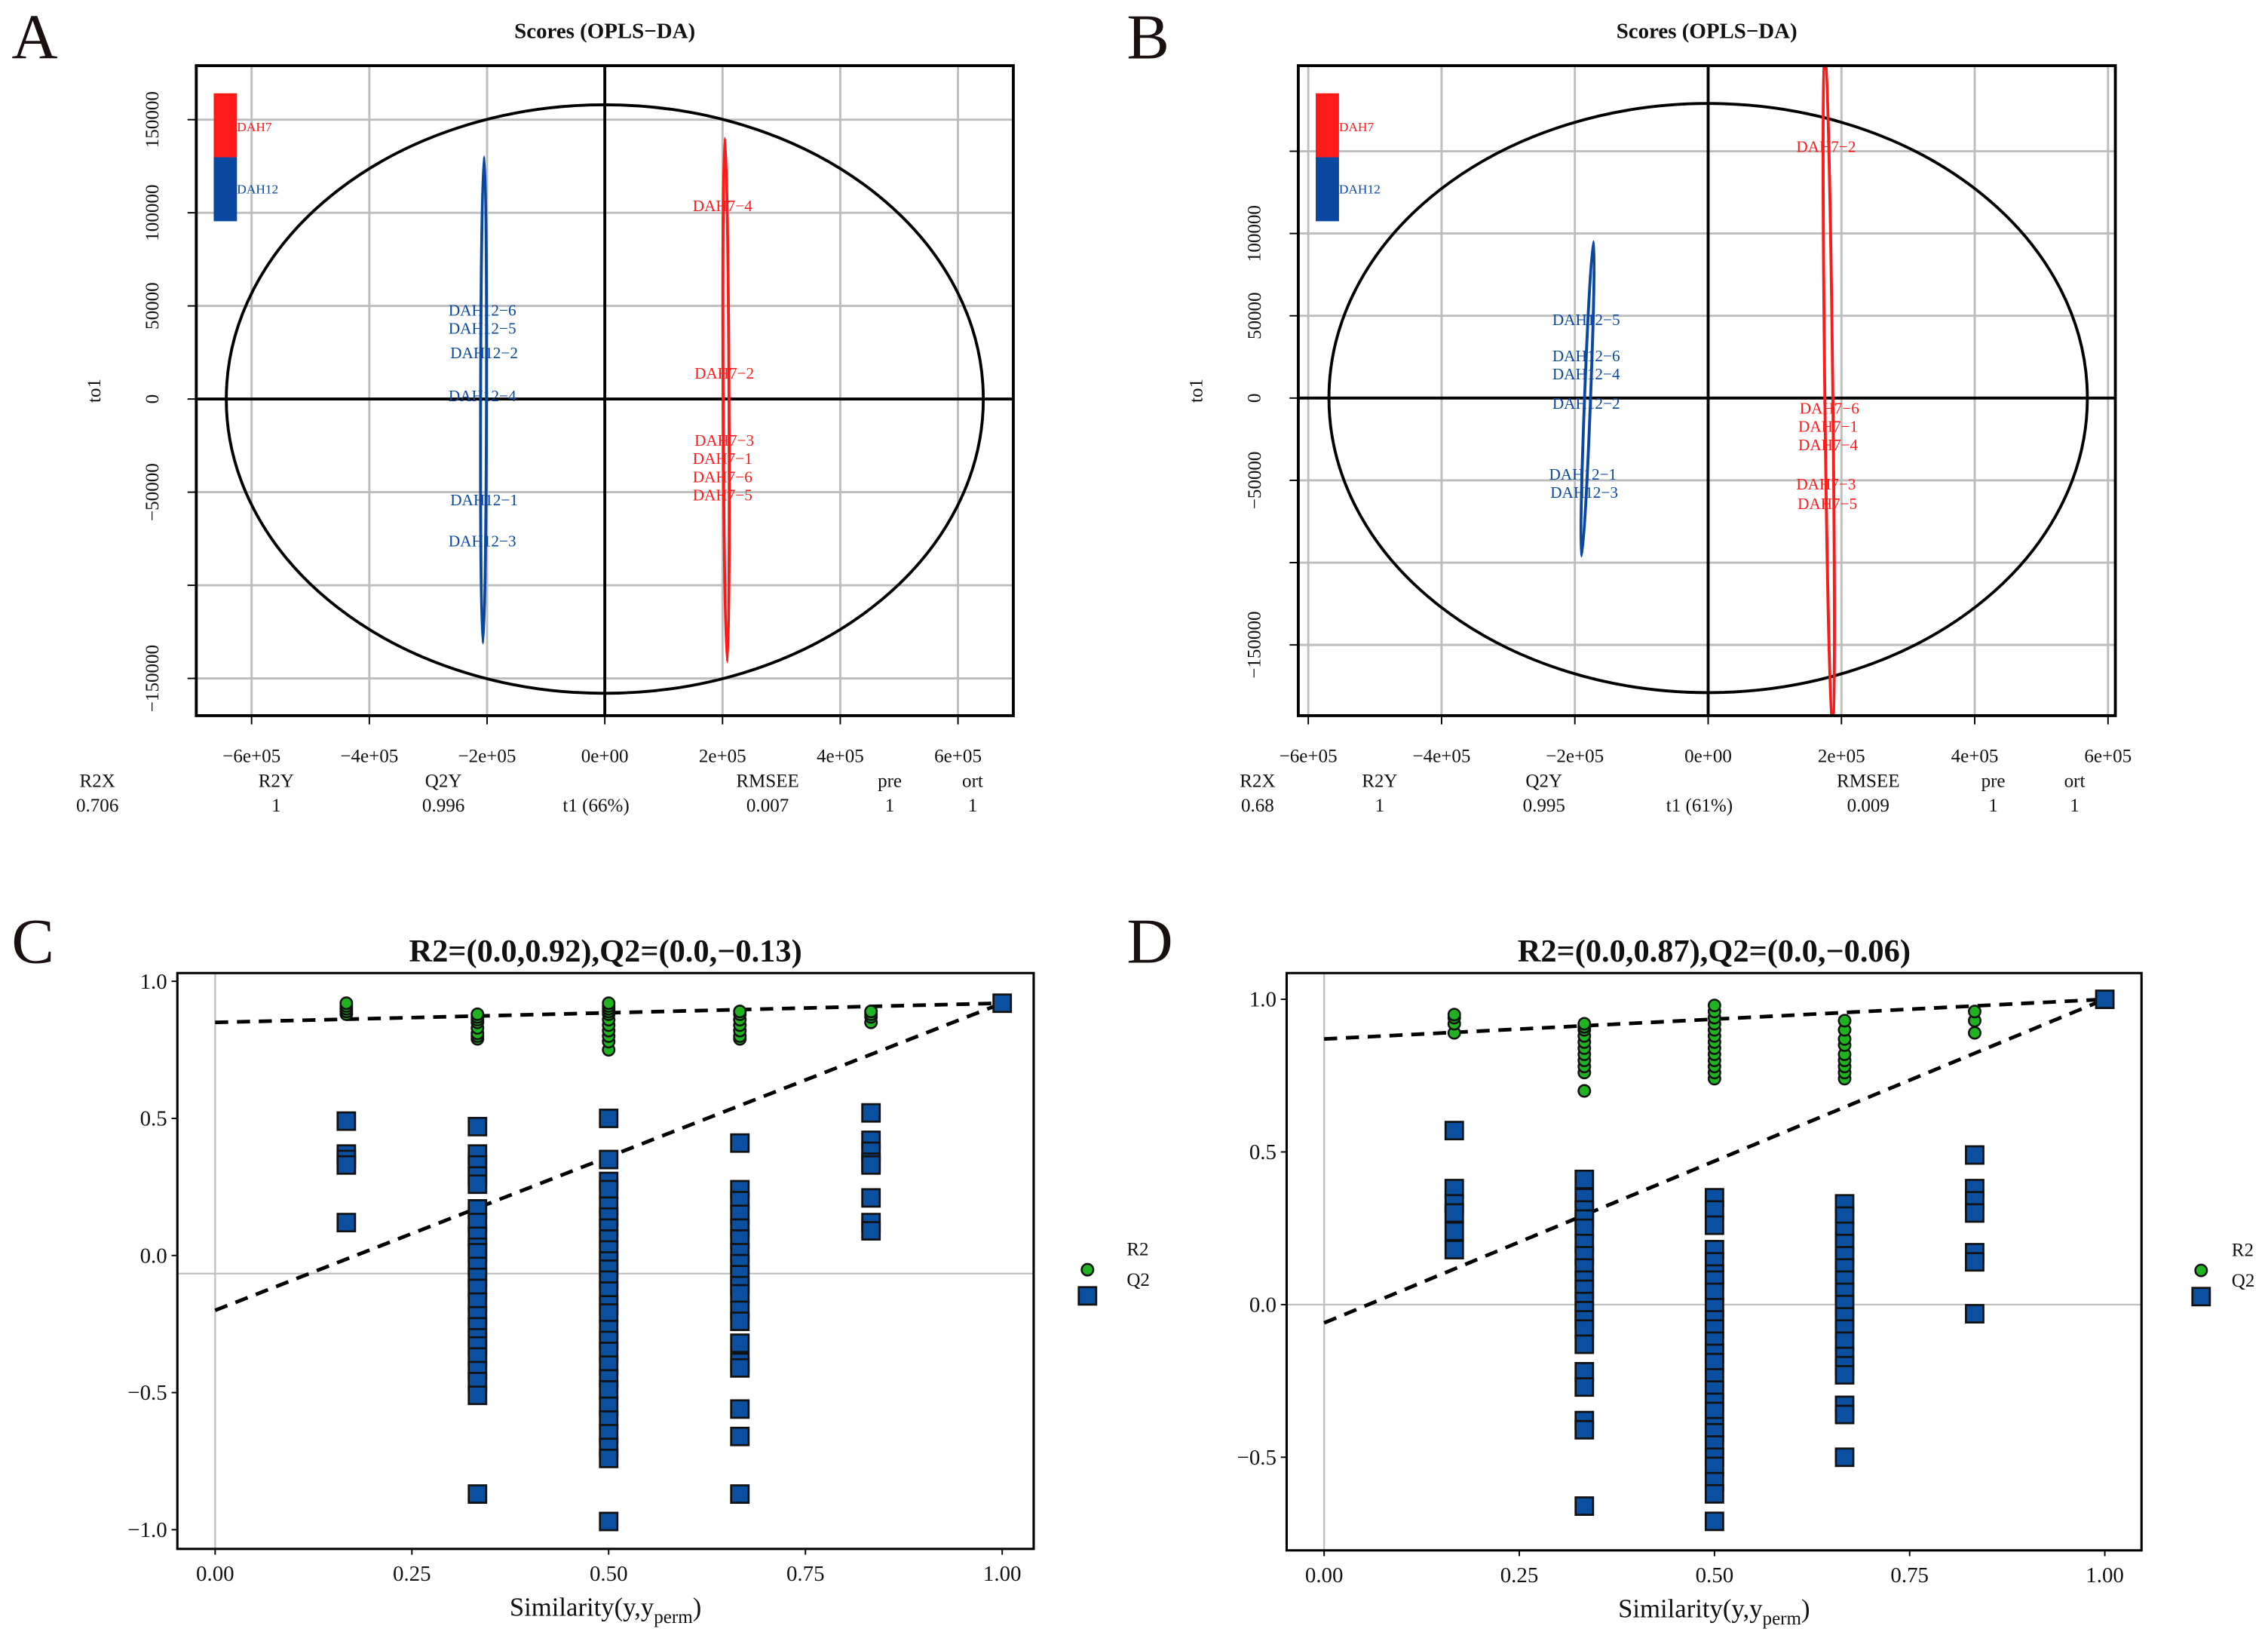 The height and width of the screenshot is (1632, 2268). I want to click on y-tick-label: 0, so click(1255, 398).